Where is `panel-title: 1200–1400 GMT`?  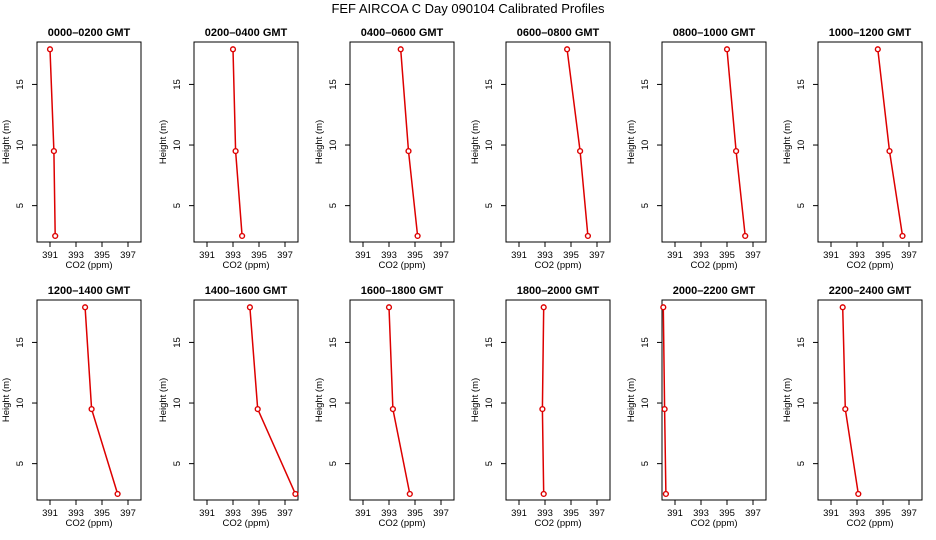 panel-title: 1200–1400 GMT is located at coordinates (89, 291).